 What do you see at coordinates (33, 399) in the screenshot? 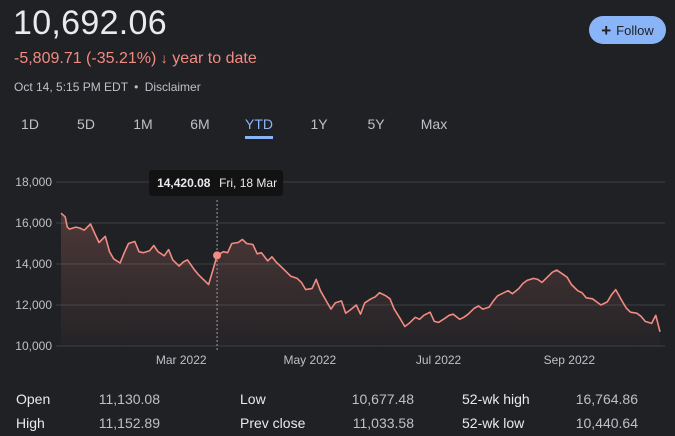
I see `stat-label-open: Open` at bounding box center [33, 399].